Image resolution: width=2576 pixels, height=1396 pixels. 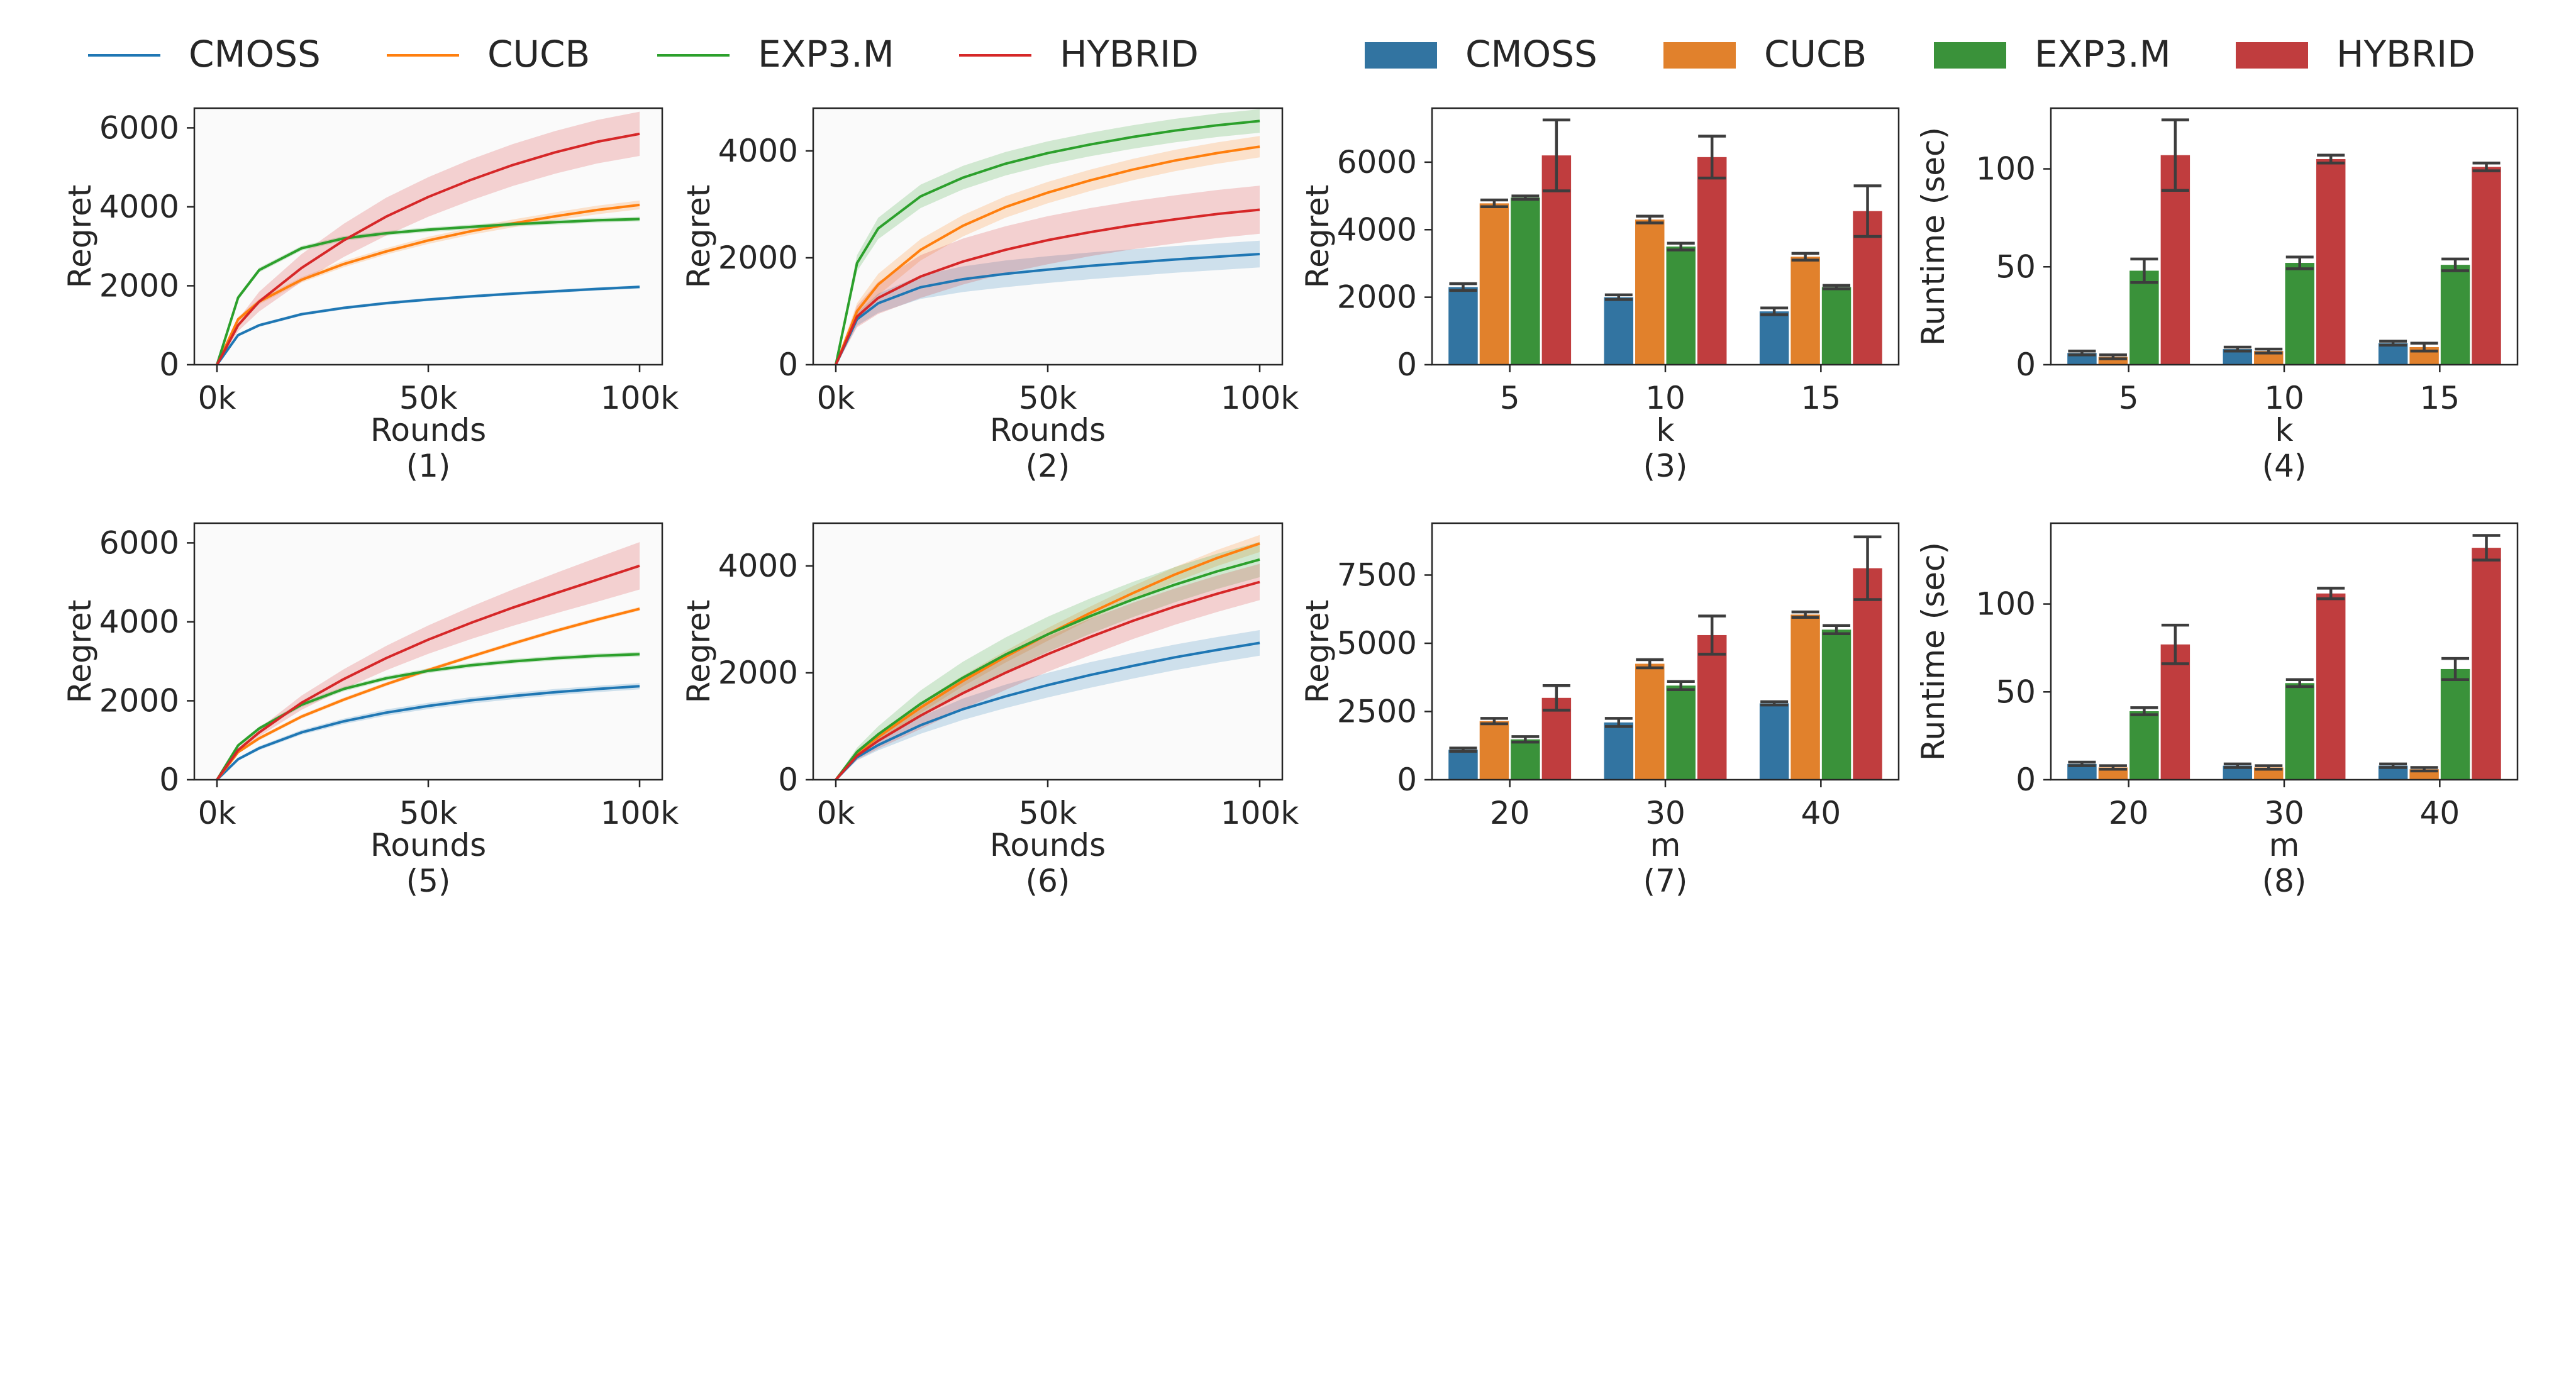 What do you see at coordinates (428, 881) in the screenshot?
I see `panel-caption: (5)` at bounding box center [428, 881].